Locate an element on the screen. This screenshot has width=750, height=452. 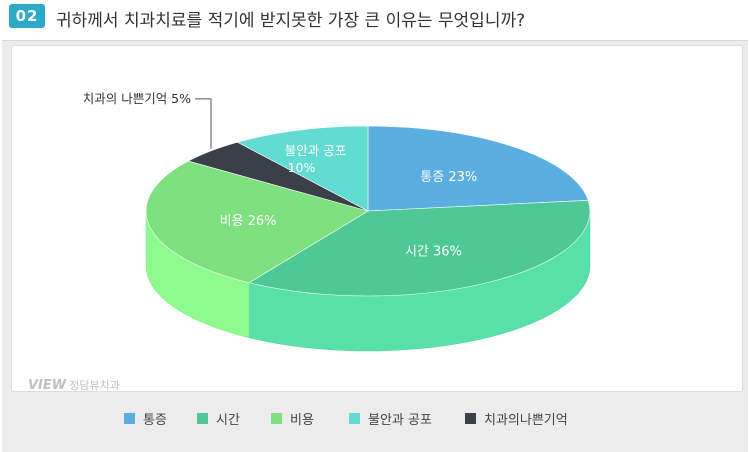
data-label: 치과의 나쁜기억 5% is located at coordinates (137, 98).